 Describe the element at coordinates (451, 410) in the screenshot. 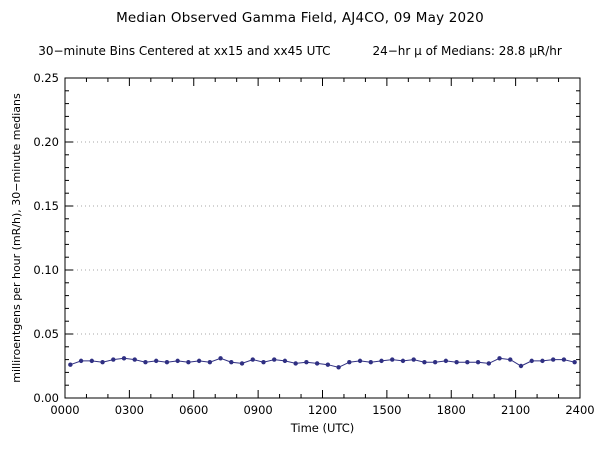

I see `x-tick-label: 1800` at that location.